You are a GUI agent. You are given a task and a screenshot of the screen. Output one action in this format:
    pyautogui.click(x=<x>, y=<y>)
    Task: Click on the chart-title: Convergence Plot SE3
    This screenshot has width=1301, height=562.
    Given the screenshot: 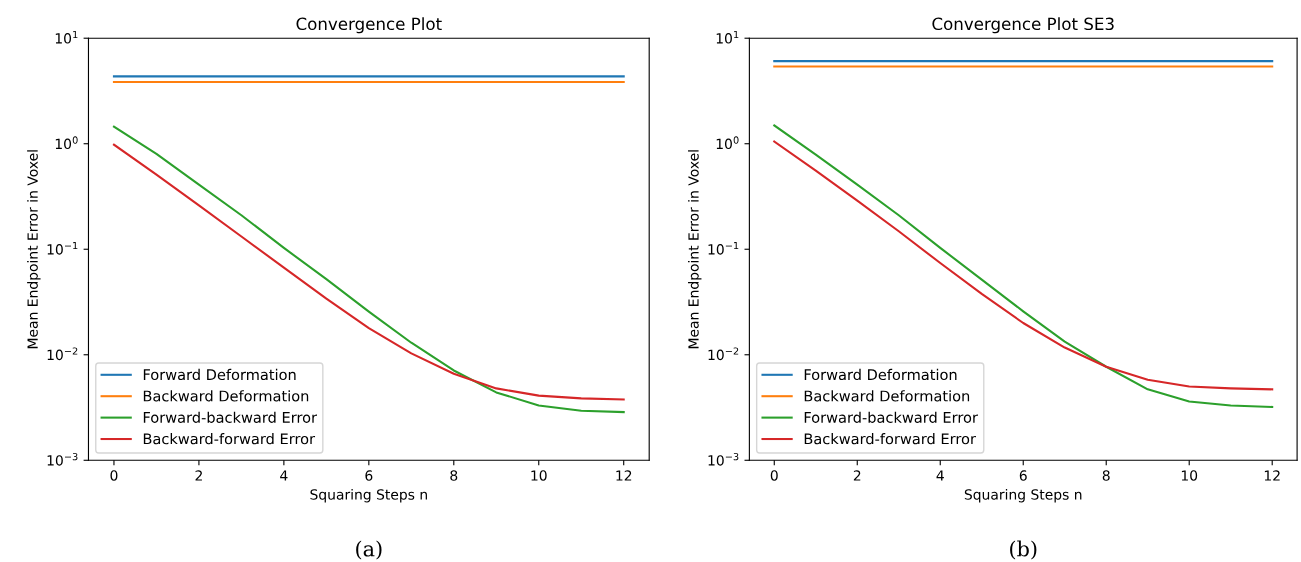 What is the action you would take?
    pyautogui.click(x=1023, y=25)
    